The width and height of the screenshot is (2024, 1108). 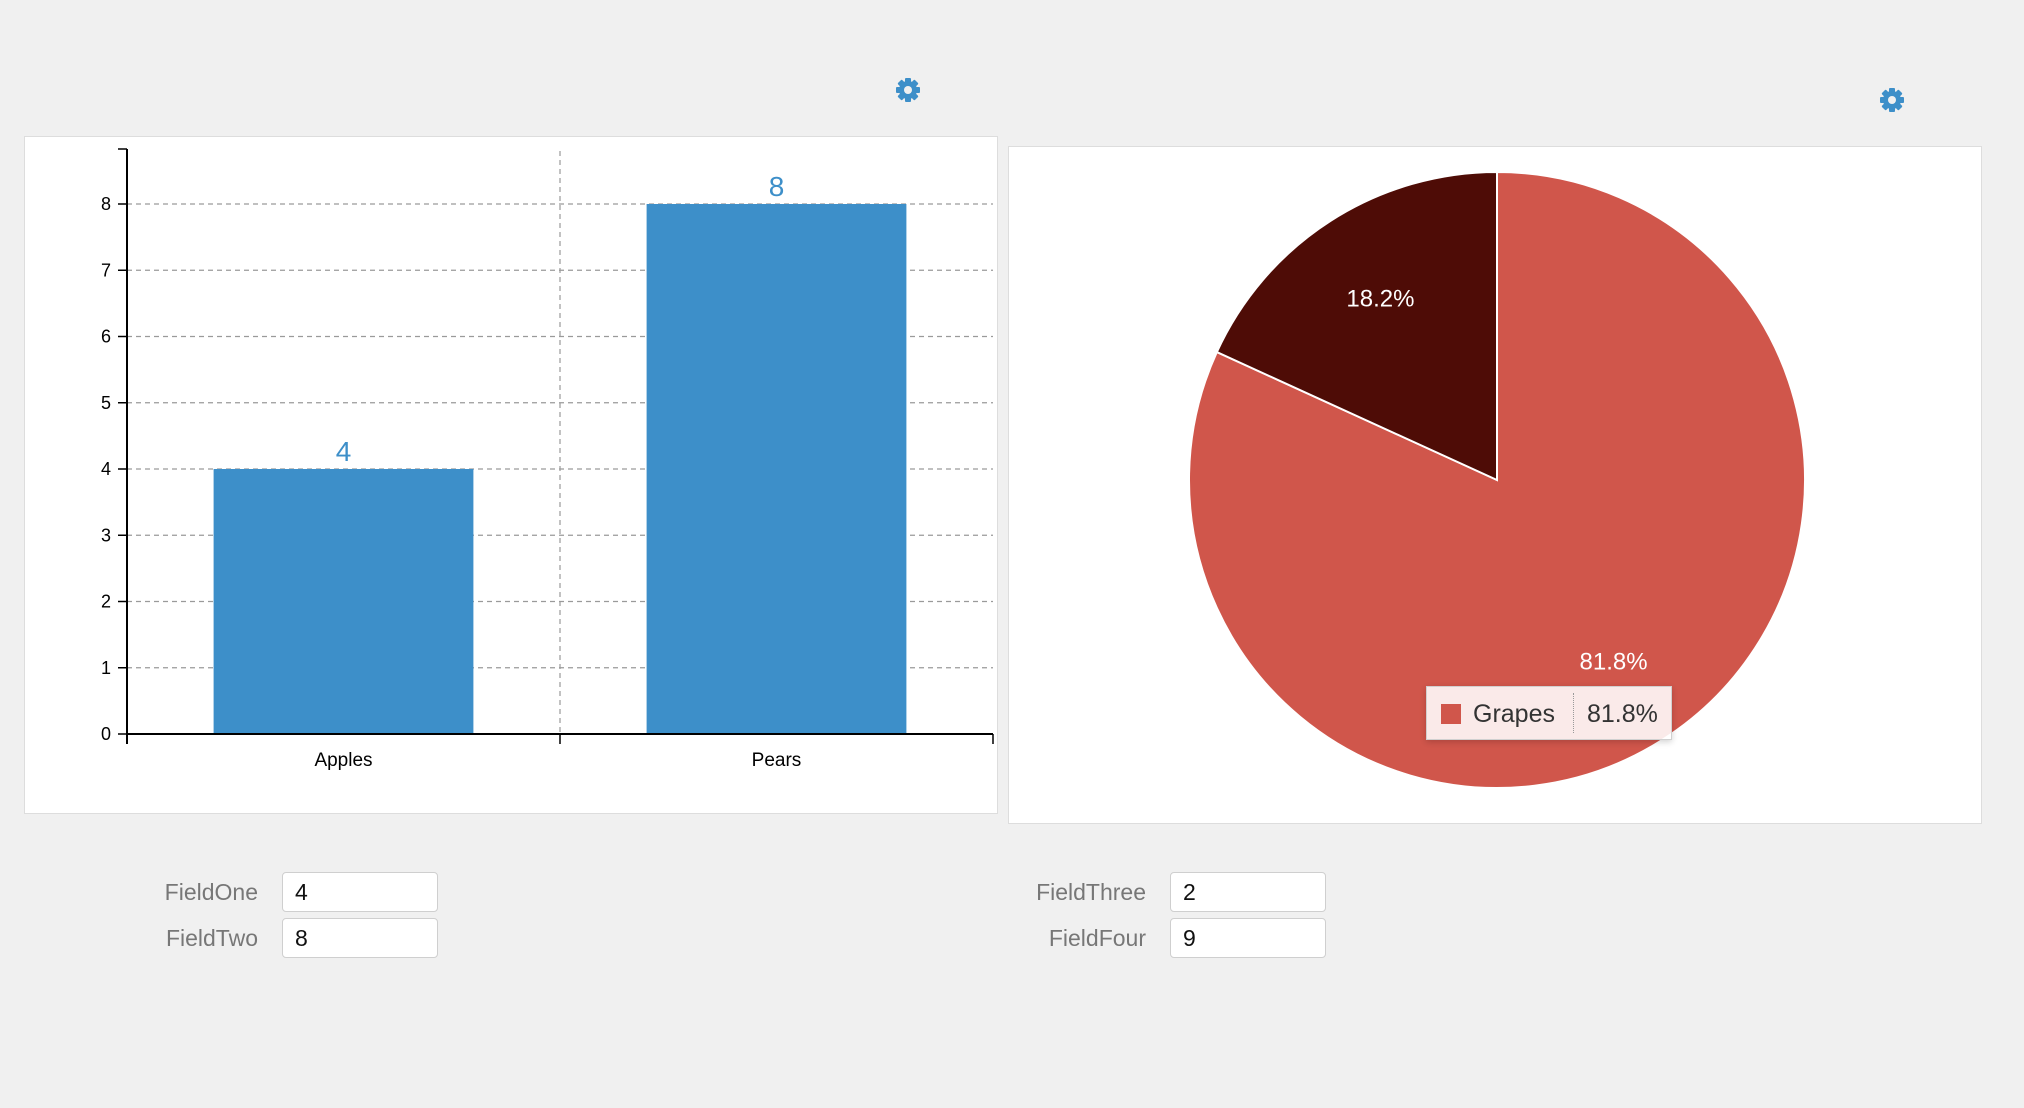 What do you see at coordinates (211, 938) in the screenshot?
I see `field-label: FieldTwo` at bounding box center [211, 938].